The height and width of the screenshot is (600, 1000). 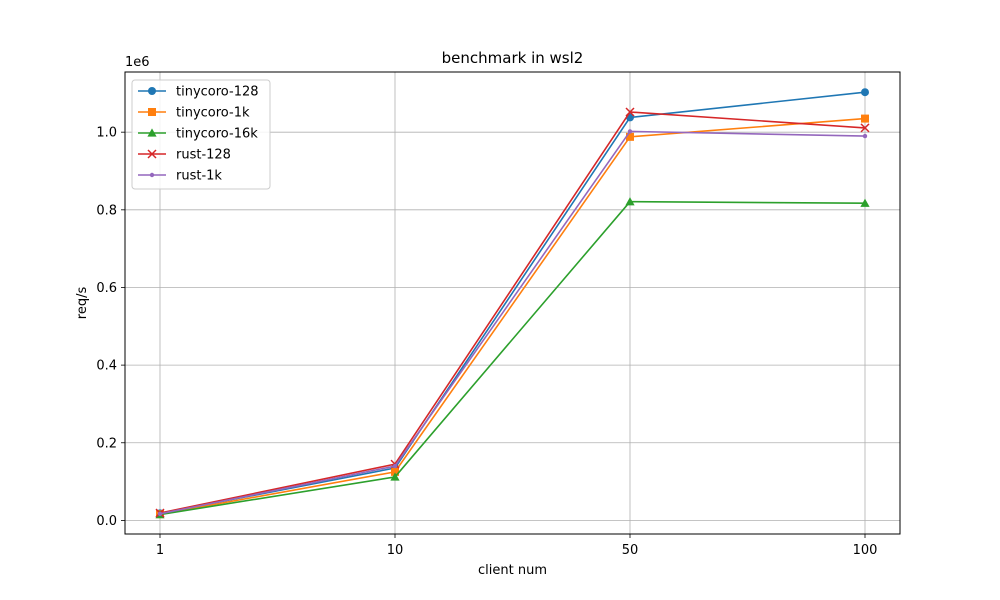 I want to click on y-tick-label: 1.0, so click(x=106, y=133).